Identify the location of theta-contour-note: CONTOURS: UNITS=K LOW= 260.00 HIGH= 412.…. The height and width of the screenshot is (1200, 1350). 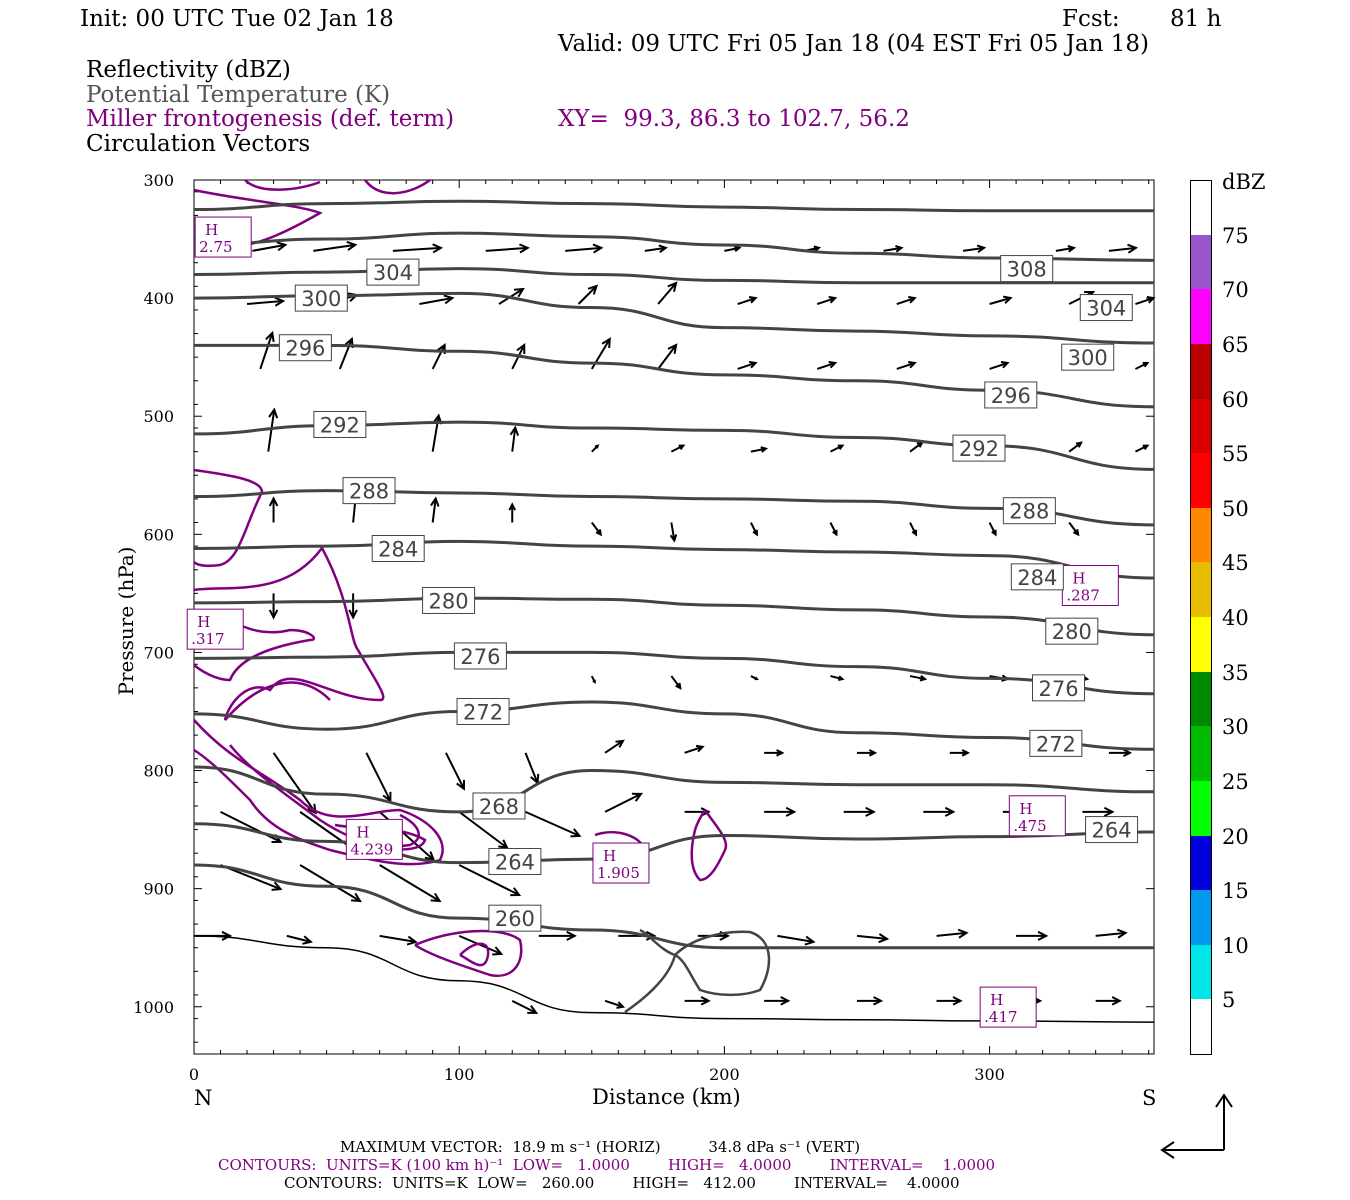
(622, 1183).